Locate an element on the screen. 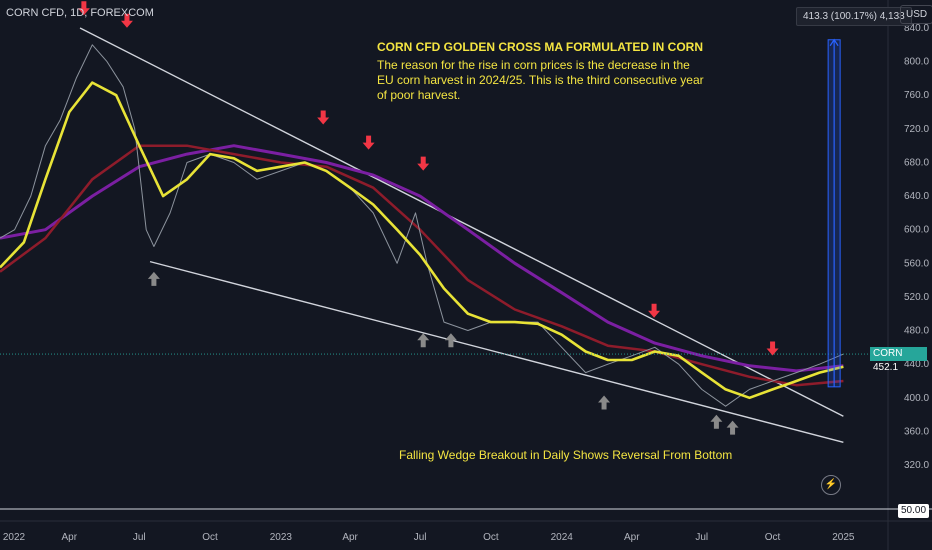  y-tick-label: 400.0 is located at coordinates (916, 398).